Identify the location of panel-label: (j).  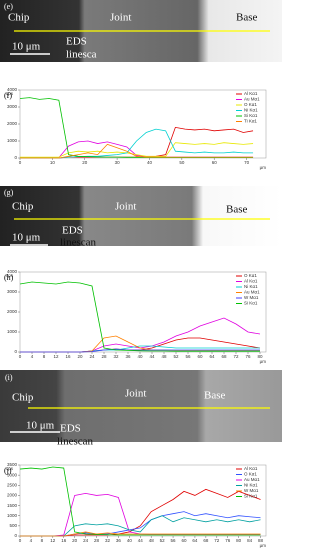
(8, 470).